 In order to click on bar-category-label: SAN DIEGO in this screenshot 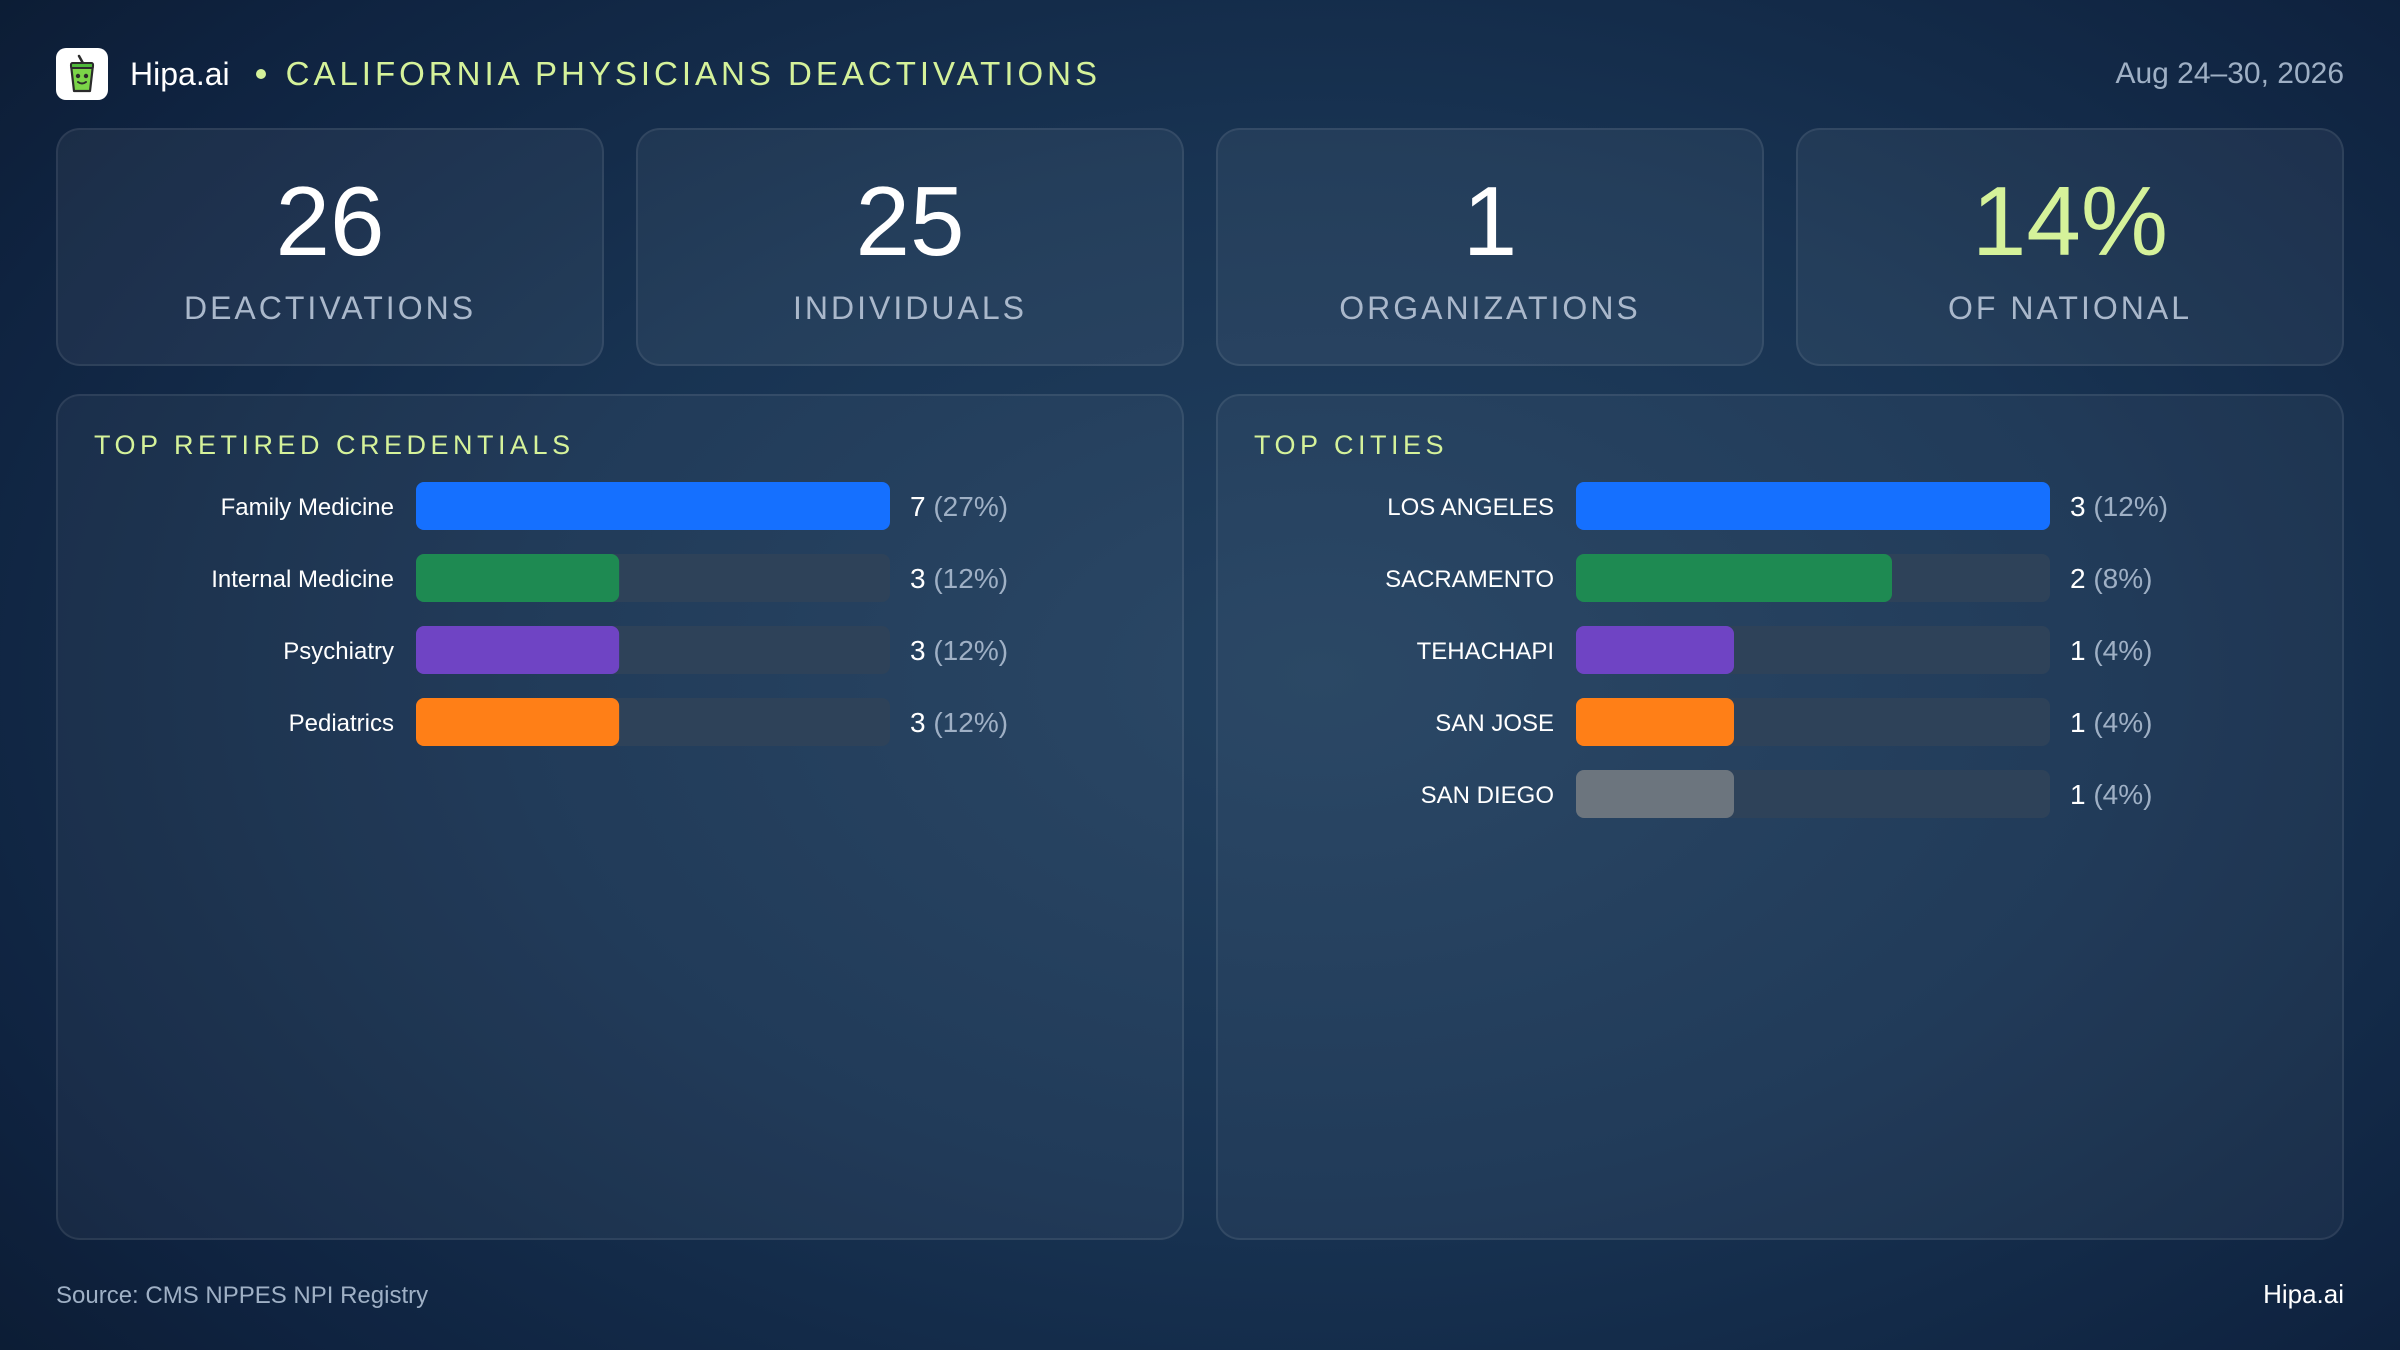, I will do `click(1487, 795)`.